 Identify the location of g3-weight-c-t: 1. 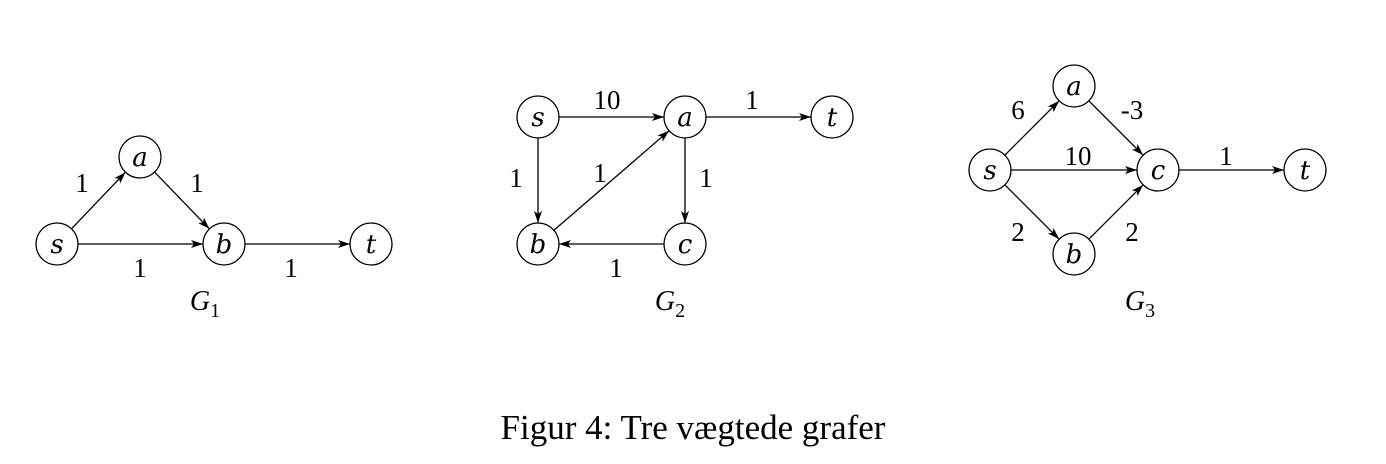
(1226, 156).